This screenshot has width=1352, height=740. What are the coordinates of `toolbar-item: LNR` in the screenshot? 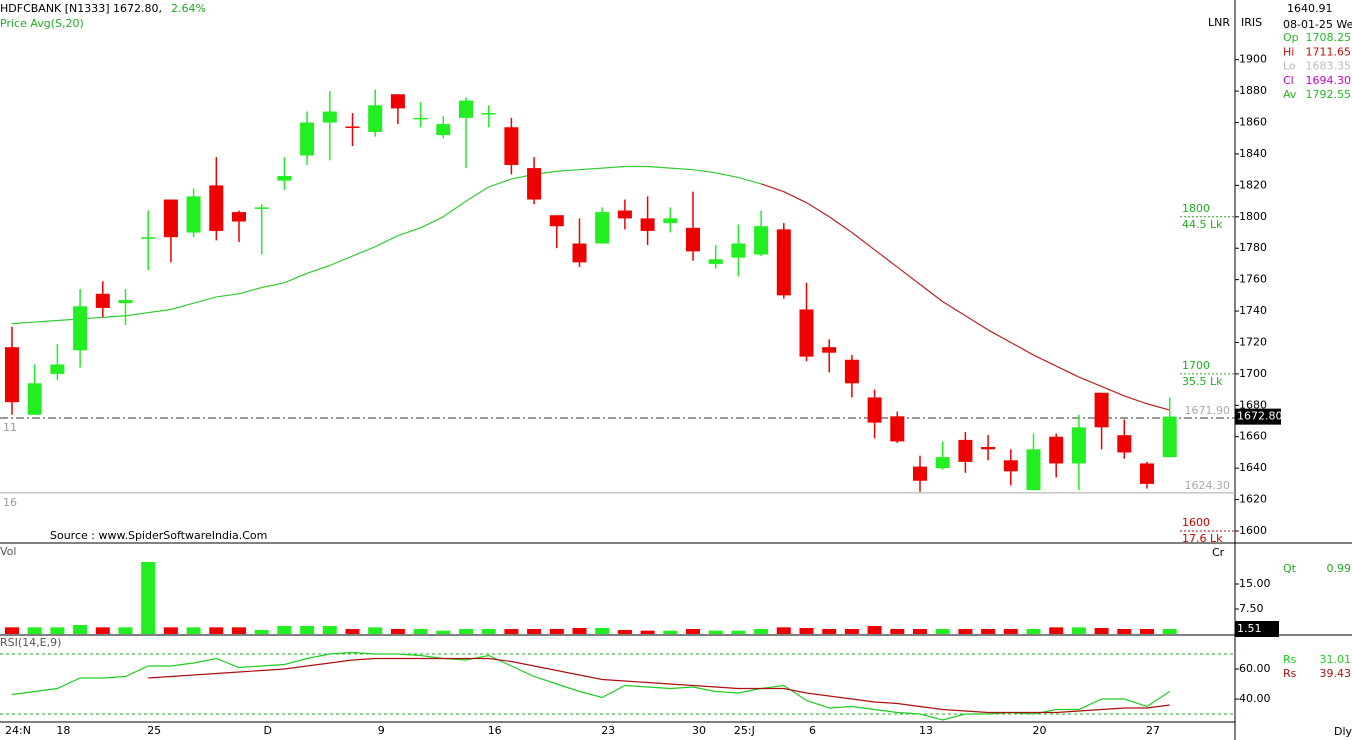 It's located at (1219, 22).